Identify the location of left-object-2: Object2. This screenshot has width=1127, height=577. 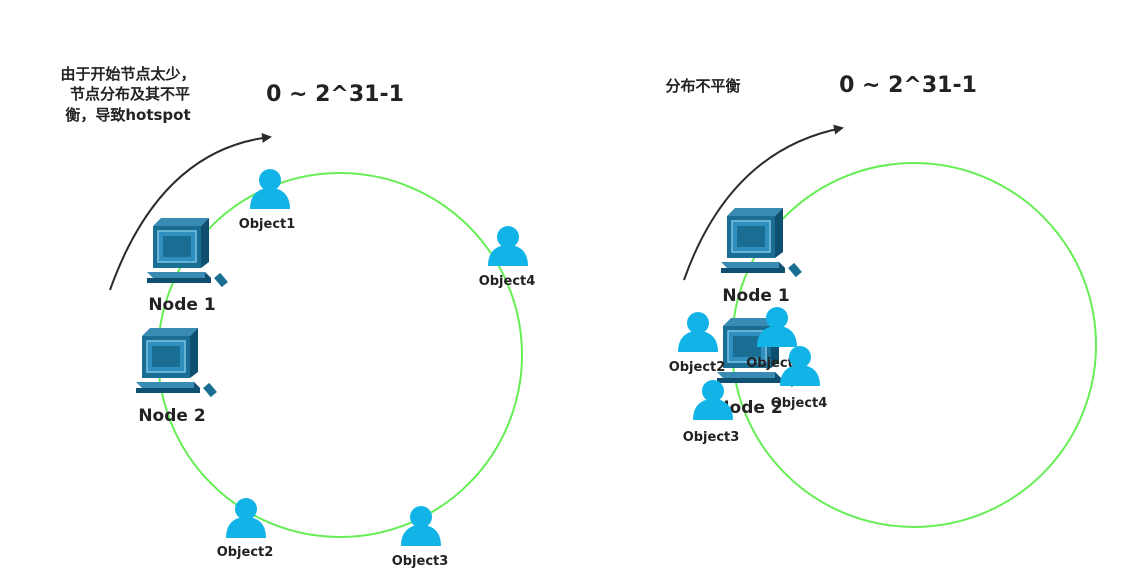
(245, 529).